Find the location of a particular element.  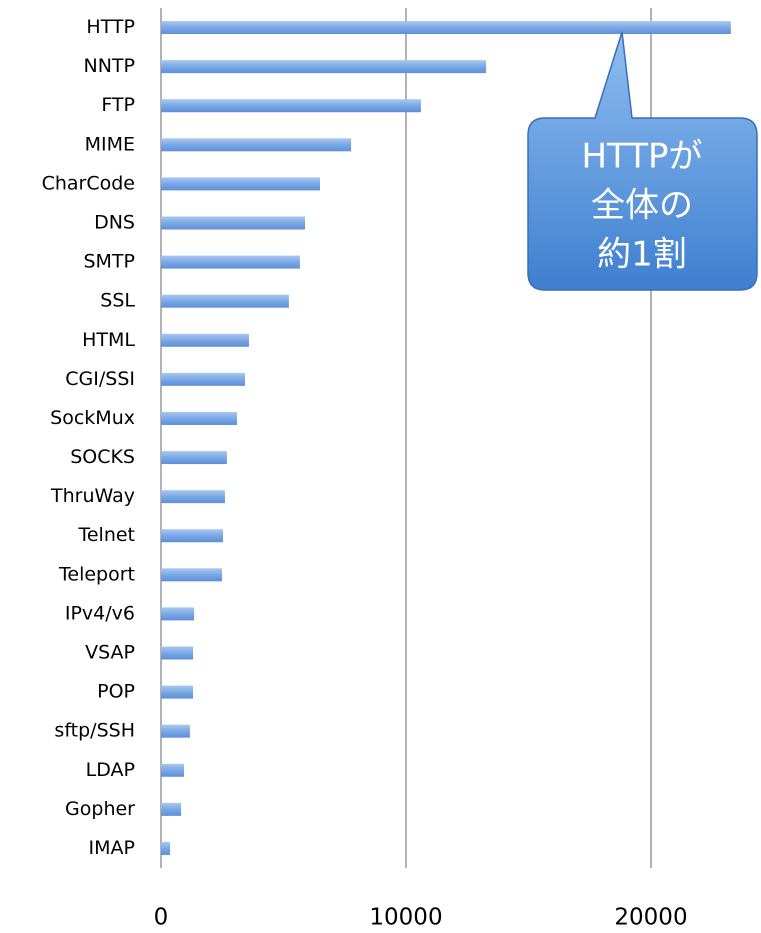

y-tick-label: CGI/SSI is located at coordinates (100, 379).